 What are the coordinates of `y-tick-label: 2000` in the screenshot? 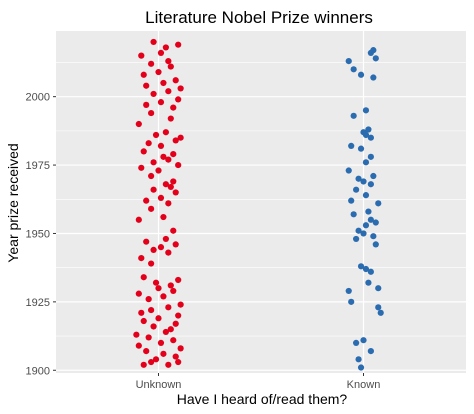 It's located at (38, 98).